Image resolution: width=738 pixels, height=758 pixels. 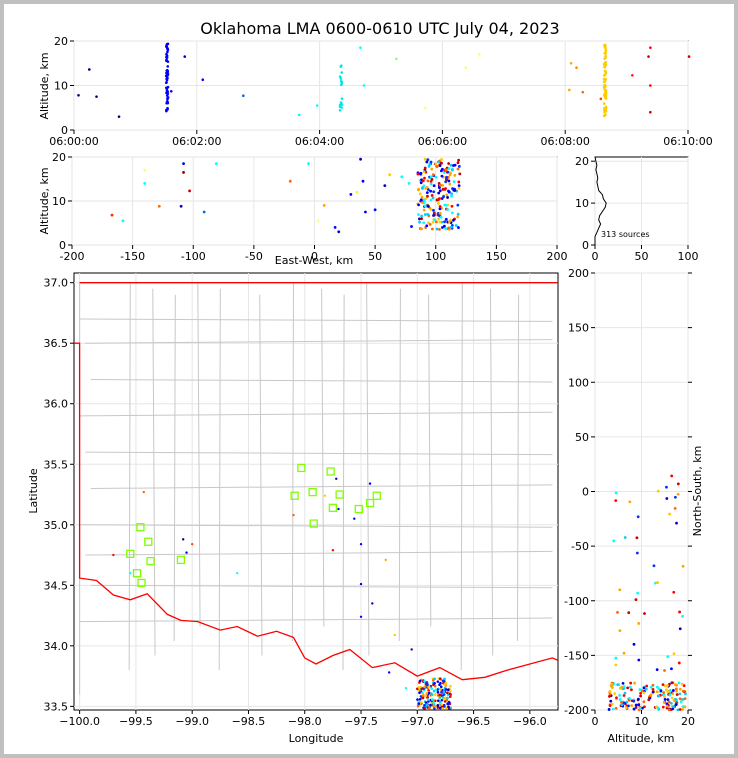 I want to click on x-tick-label: −98.5, so click(x=249, y=721).